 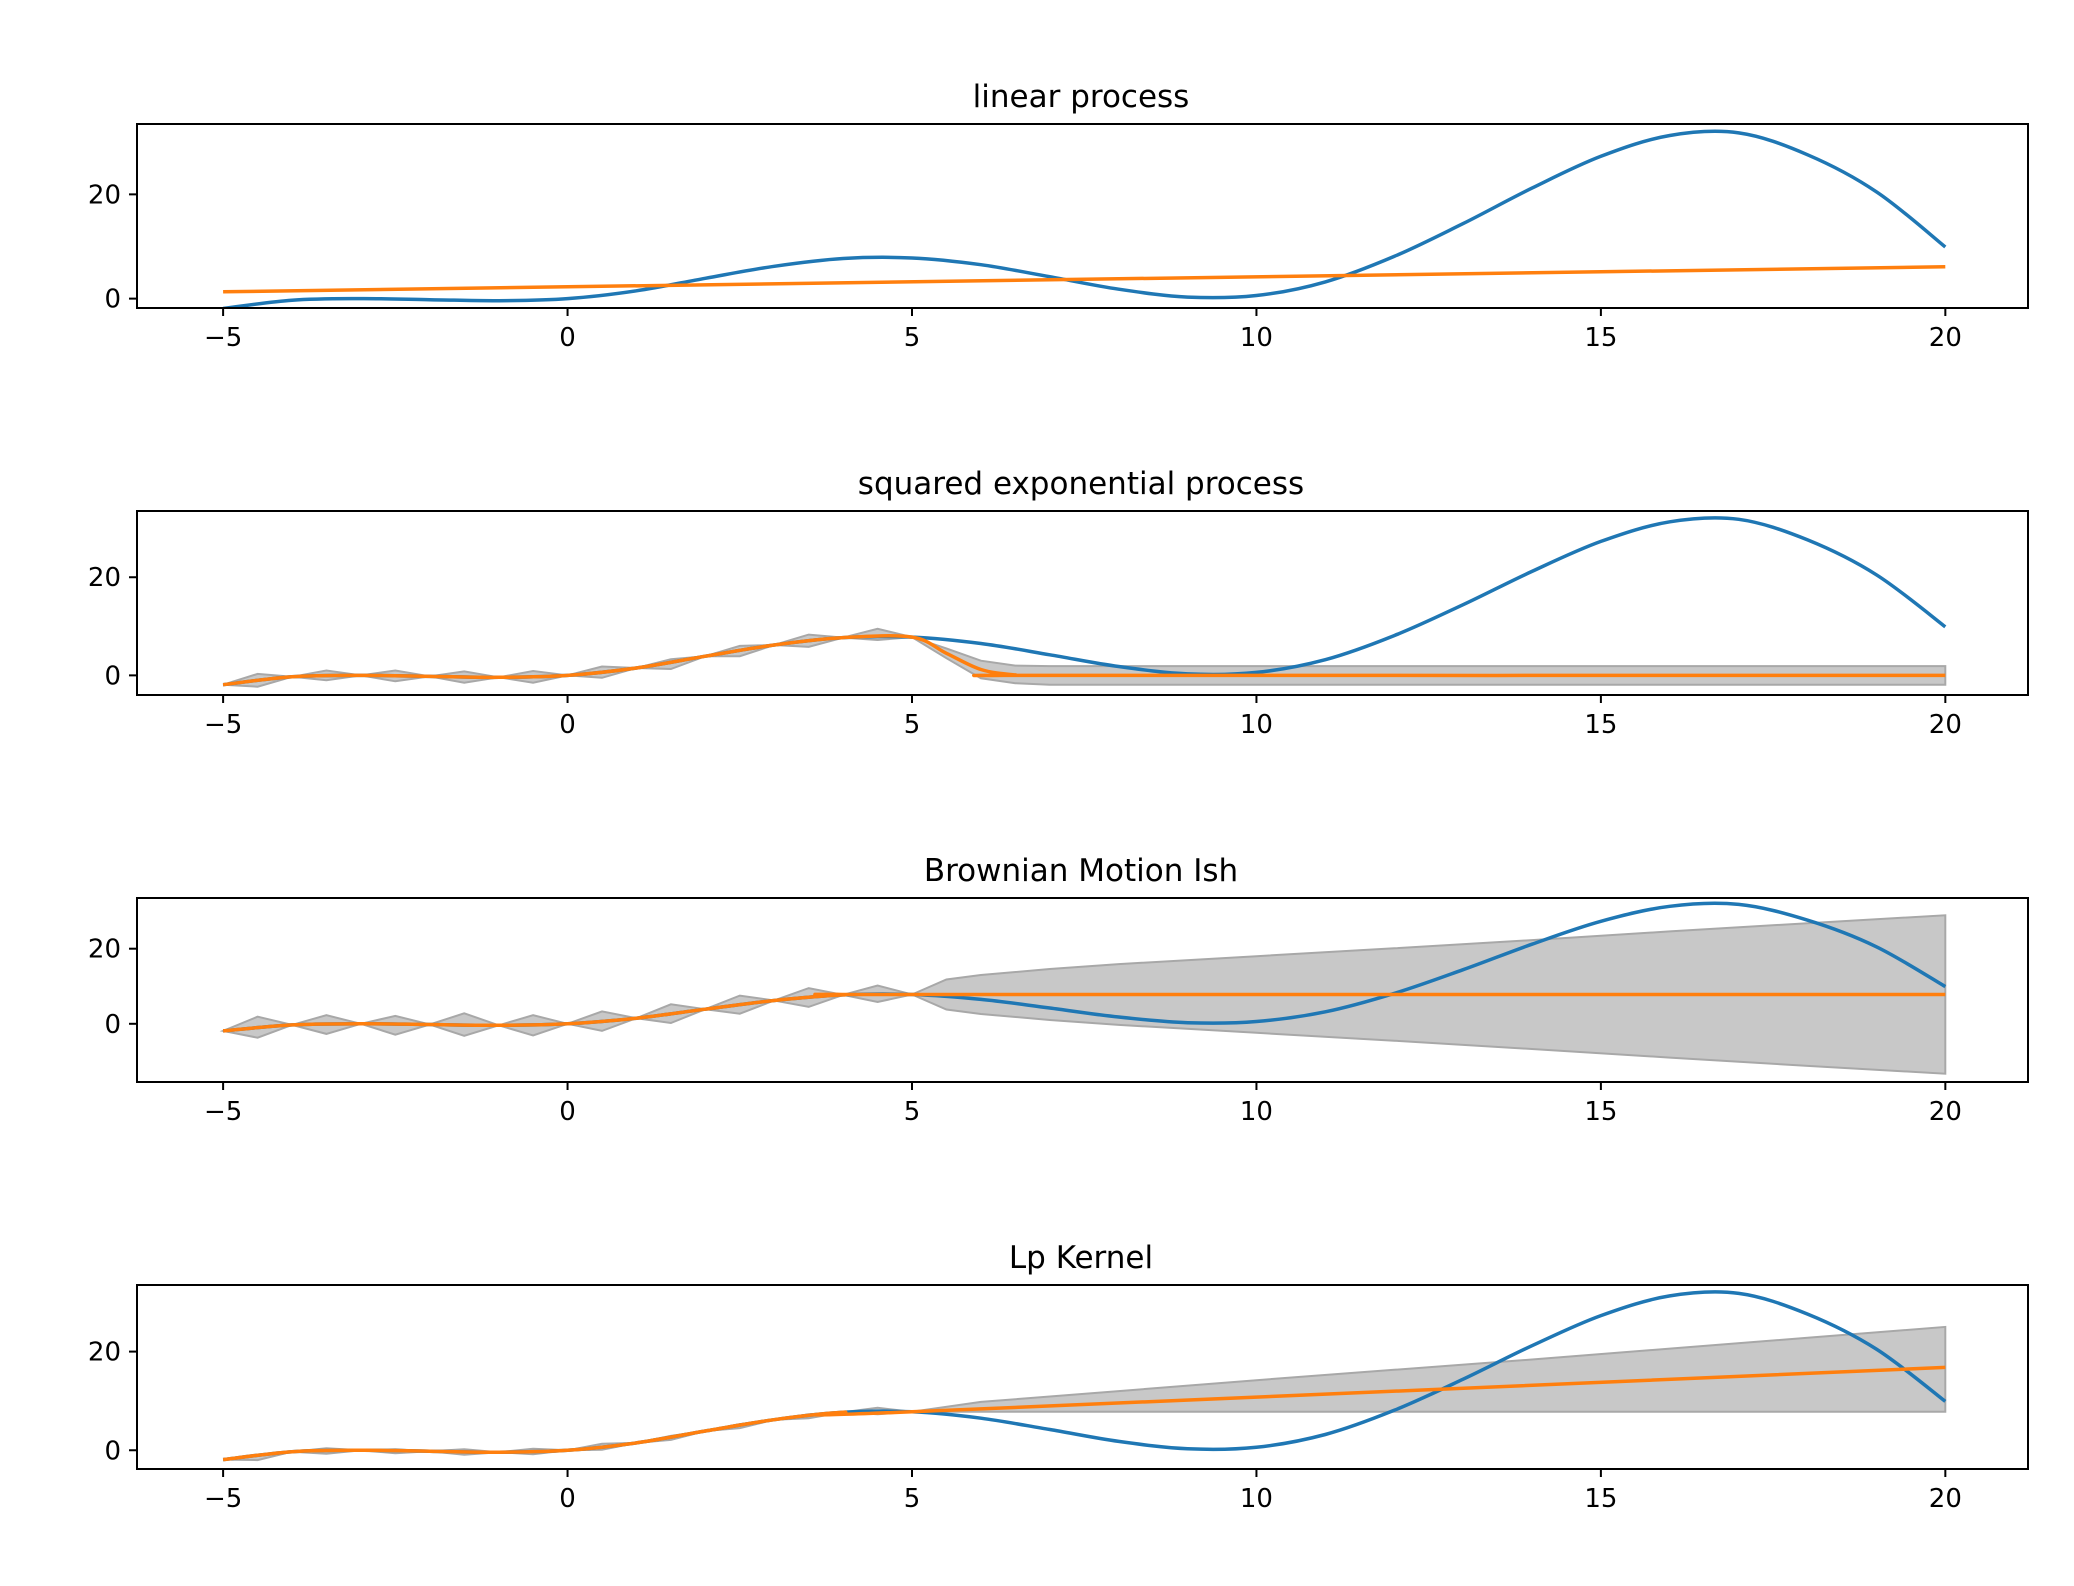 I want to click on subplot-title: linear process, so click(x=1081, y=97).